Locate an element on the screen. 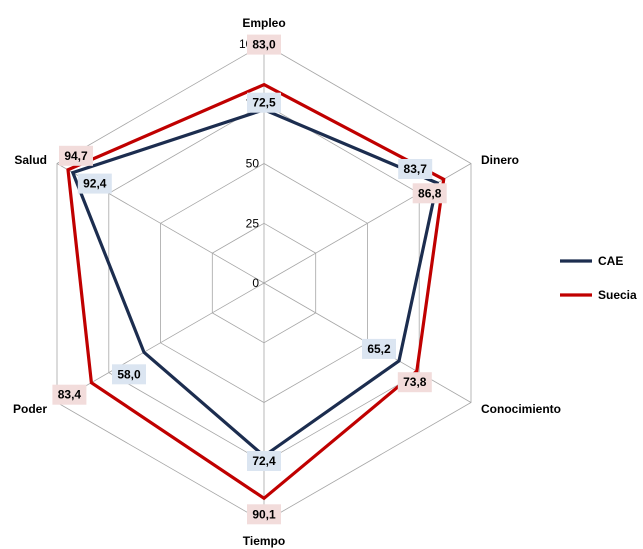 This screenshot has width=643, height=549. data-label: 73,8 is located at coordinates (415, 382).